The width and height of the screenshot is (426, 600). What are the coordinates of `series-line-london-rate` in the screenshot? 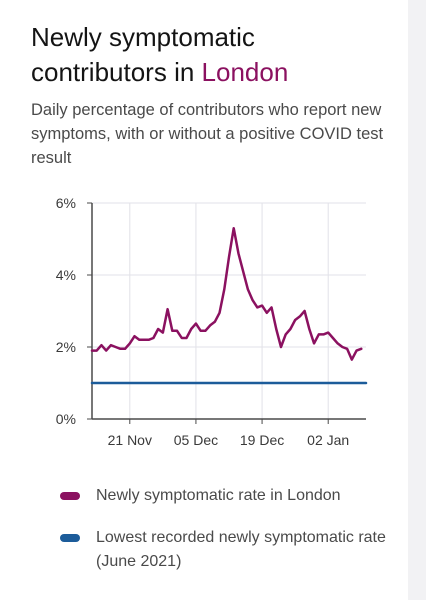 It's located at (226, 293).